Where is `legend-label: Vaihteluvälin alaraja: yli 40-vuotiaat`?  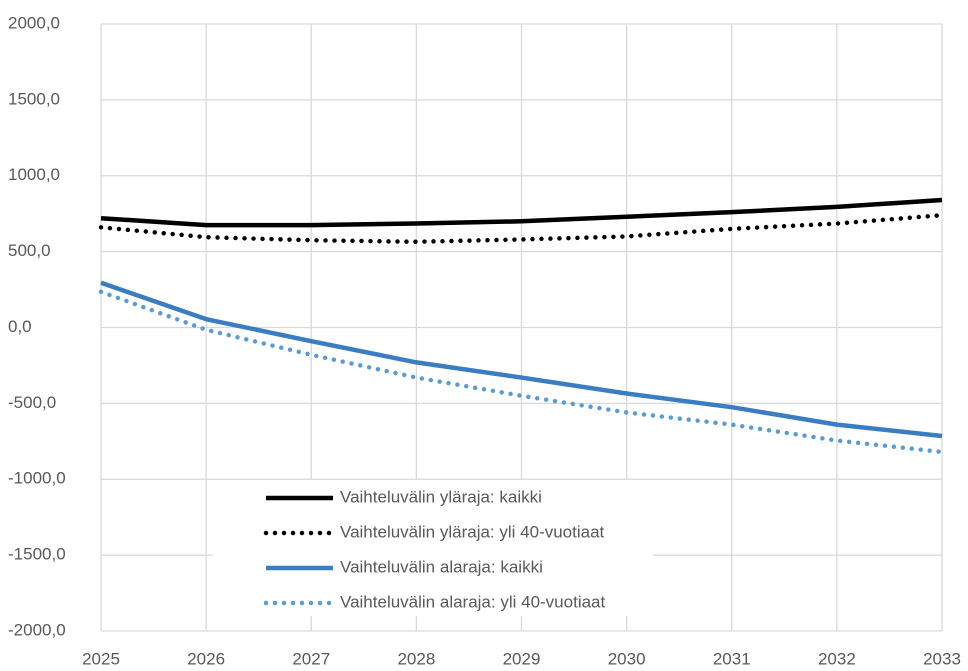 legend-label: Vaihteluvälin alaraja: yli 40-vuotiaat is located at coordinates (473, 601).